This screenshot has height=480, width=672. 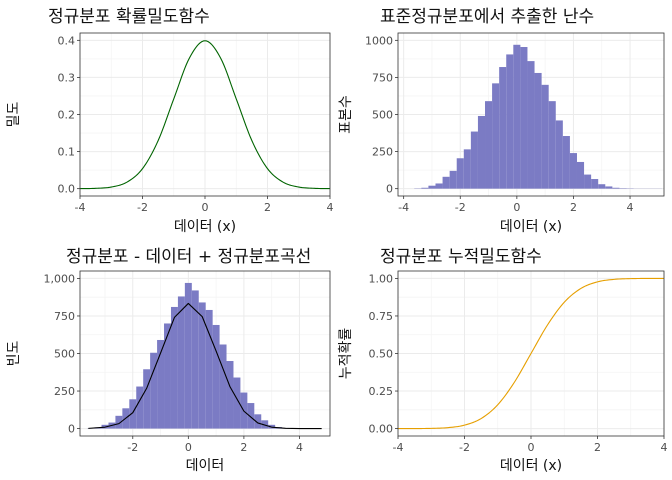 I want to click on y-tick-label: 0.25, so click(x=381, y=391).